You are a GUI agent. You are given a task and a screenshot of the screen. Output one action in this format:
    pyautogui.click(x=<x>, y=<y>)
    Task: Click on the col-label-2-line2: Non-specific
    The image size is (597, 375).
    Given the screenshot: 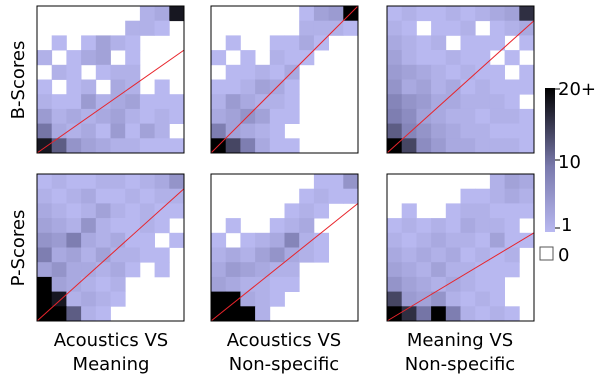 What is the action you would take?
    pyautogui.click(x=284, y=364)
    